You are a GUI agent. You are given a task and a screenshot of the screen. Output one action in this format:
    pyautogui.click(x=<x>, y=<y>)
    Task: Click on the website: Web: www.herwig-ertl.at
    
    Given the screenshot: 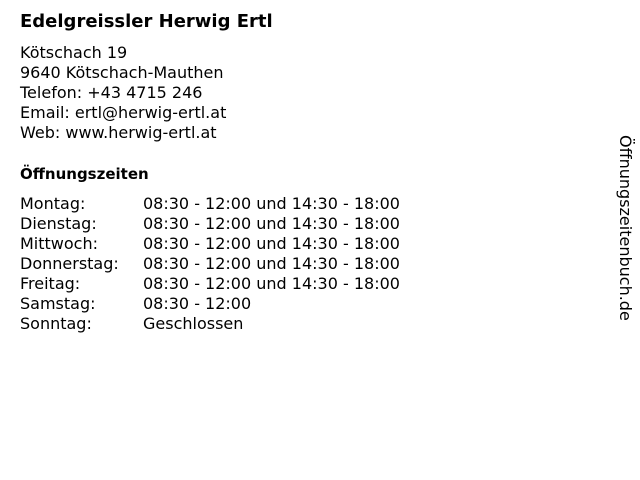 What is the action you would take?
    pyautogui.click(x=118, y=132)
    